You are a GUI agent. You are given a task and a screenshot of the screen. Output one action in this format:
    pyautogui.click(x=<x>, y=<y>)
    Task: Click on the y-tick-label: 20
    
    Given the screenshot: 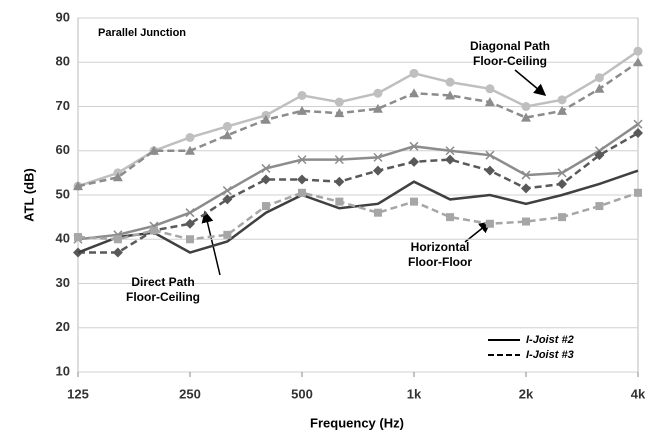 What is the action you would take?
    pyautogui.click(x=63, y=326)
    